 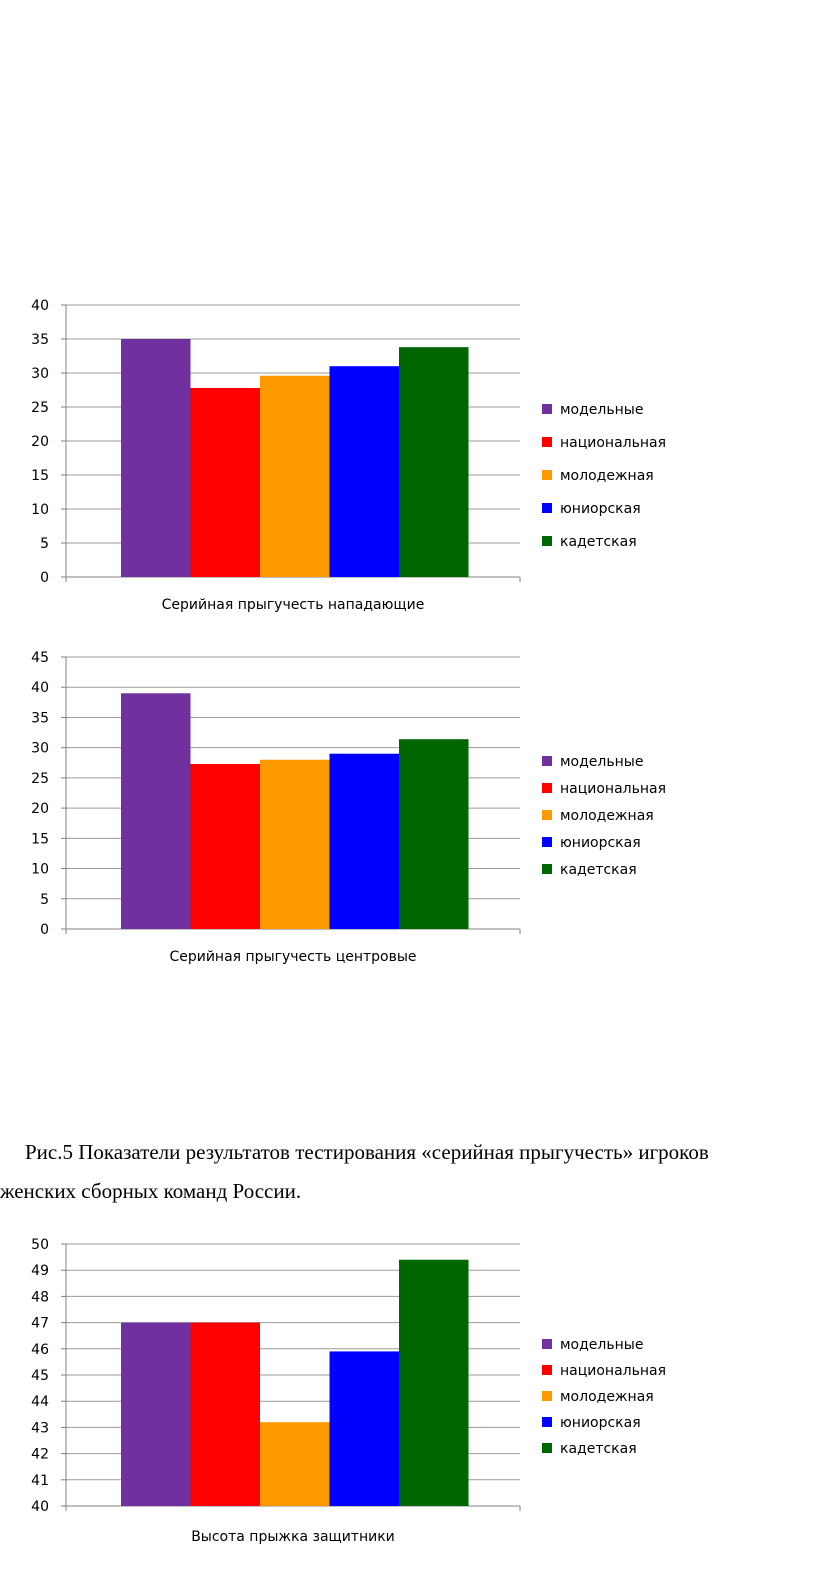 What do you see at coordinates (40, 1297) in the screenshot?
I see `defenders-ytick-label: 48` at bounding box center [40, 1297].